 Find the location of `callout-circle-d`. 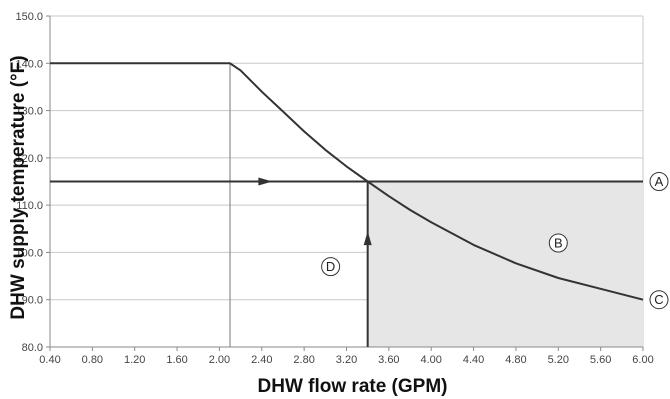

callout-circle-d is located at coordinates (331, 267).